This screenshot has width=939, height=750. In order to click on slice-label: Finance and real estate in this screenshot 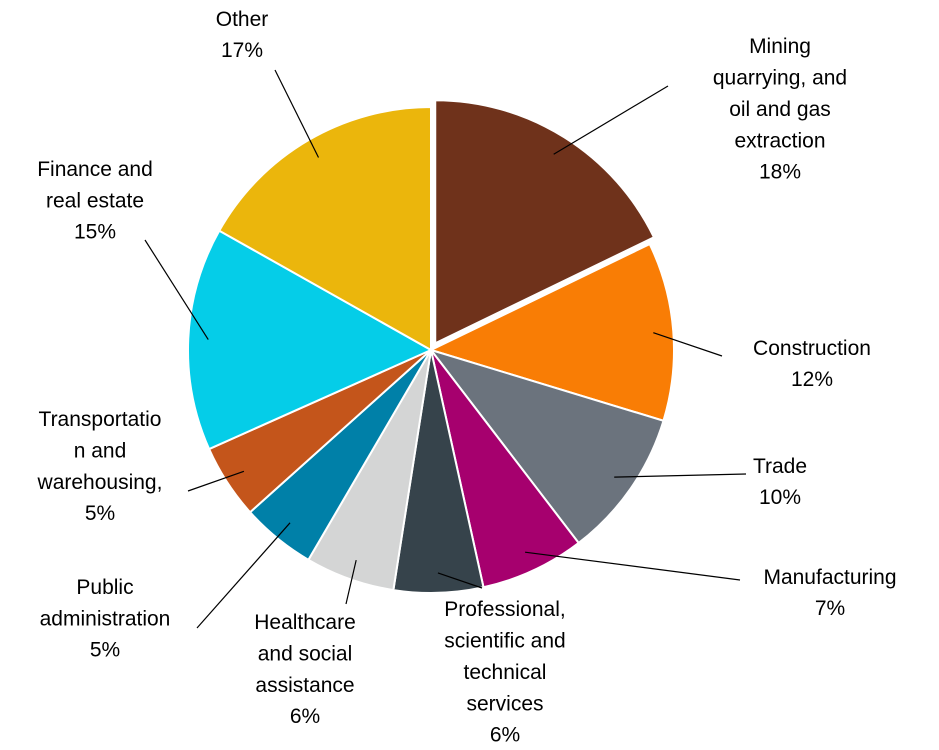, I will do `click(95, 185)`.